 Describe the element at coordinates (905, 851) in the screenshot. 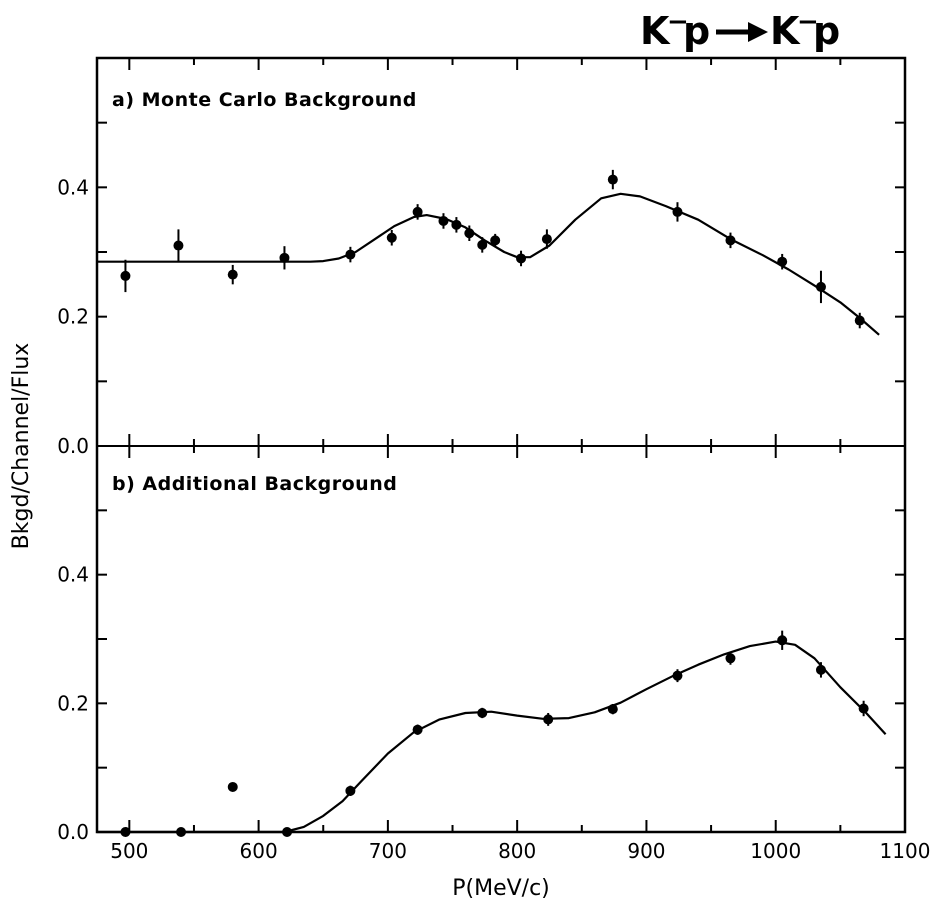

I see `x-tick-label: 1100` at that location.